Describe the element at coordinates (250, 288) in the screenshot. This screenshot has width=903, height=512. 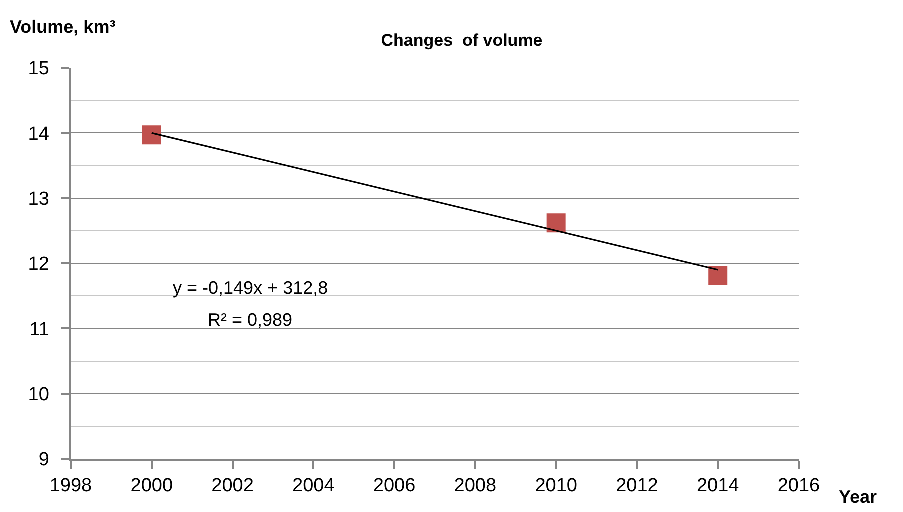
I see `annotation: y = -0,149x + 312,8` at that location.